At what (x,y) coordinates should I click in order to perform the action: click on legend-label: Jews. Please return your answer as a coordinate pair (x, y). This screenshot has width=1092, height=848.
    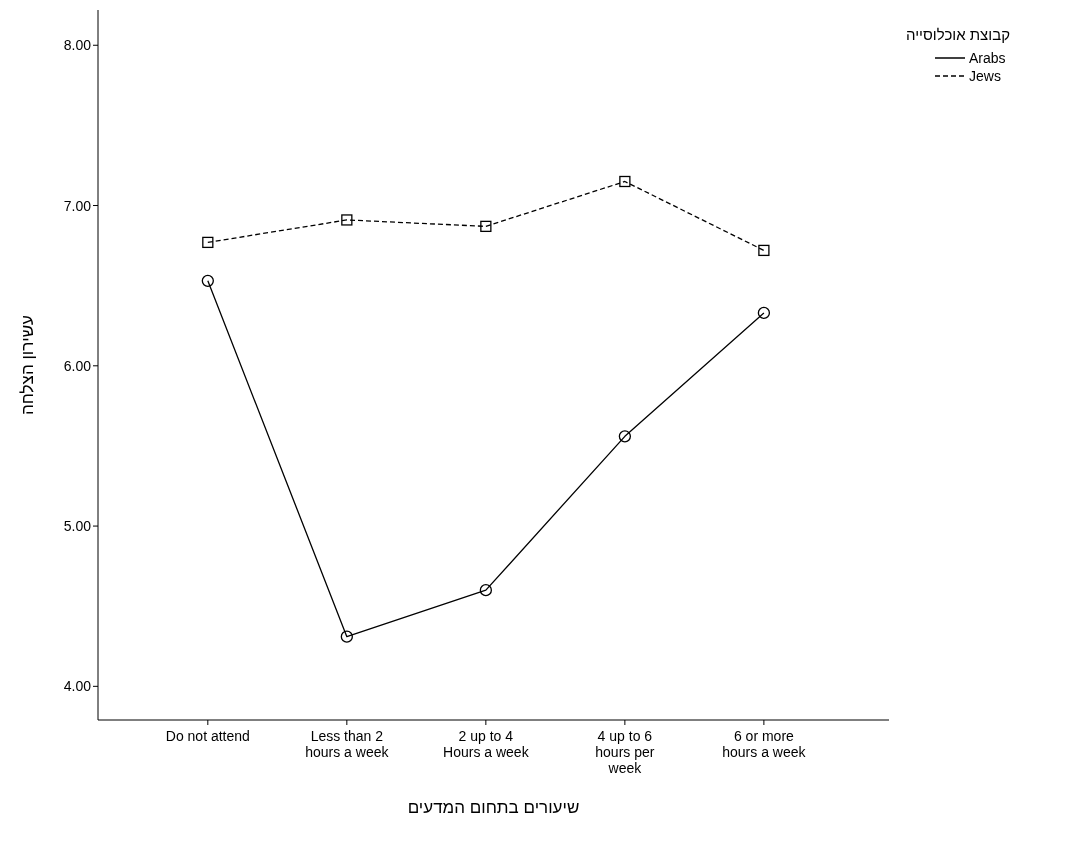
    Looking at the image, I should click on (985, 76).